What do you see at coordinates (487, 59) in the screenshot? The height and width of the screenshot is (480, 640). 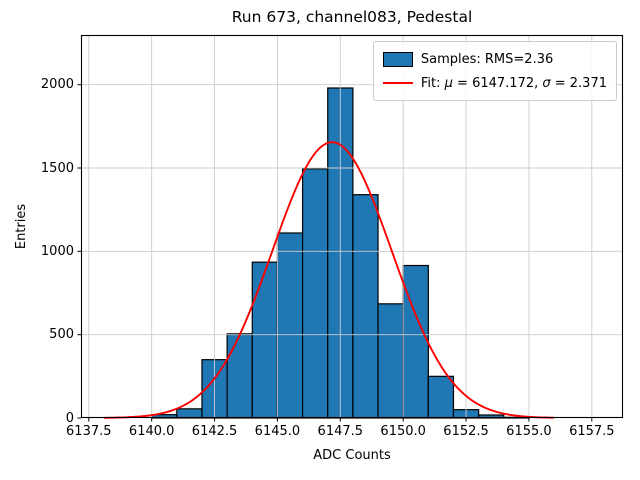 I see `legend-samples-label: Samples: RMS=2.36` at bounding box center [487, 59].